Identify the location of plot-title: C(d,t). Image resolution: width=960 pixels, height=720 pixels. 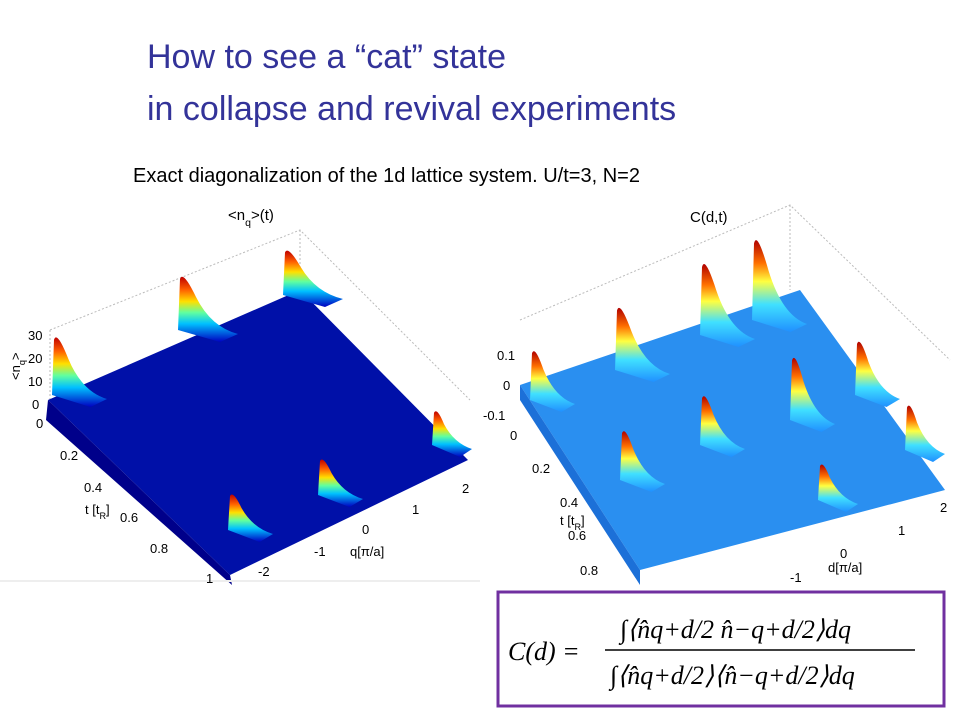
(709, 217).